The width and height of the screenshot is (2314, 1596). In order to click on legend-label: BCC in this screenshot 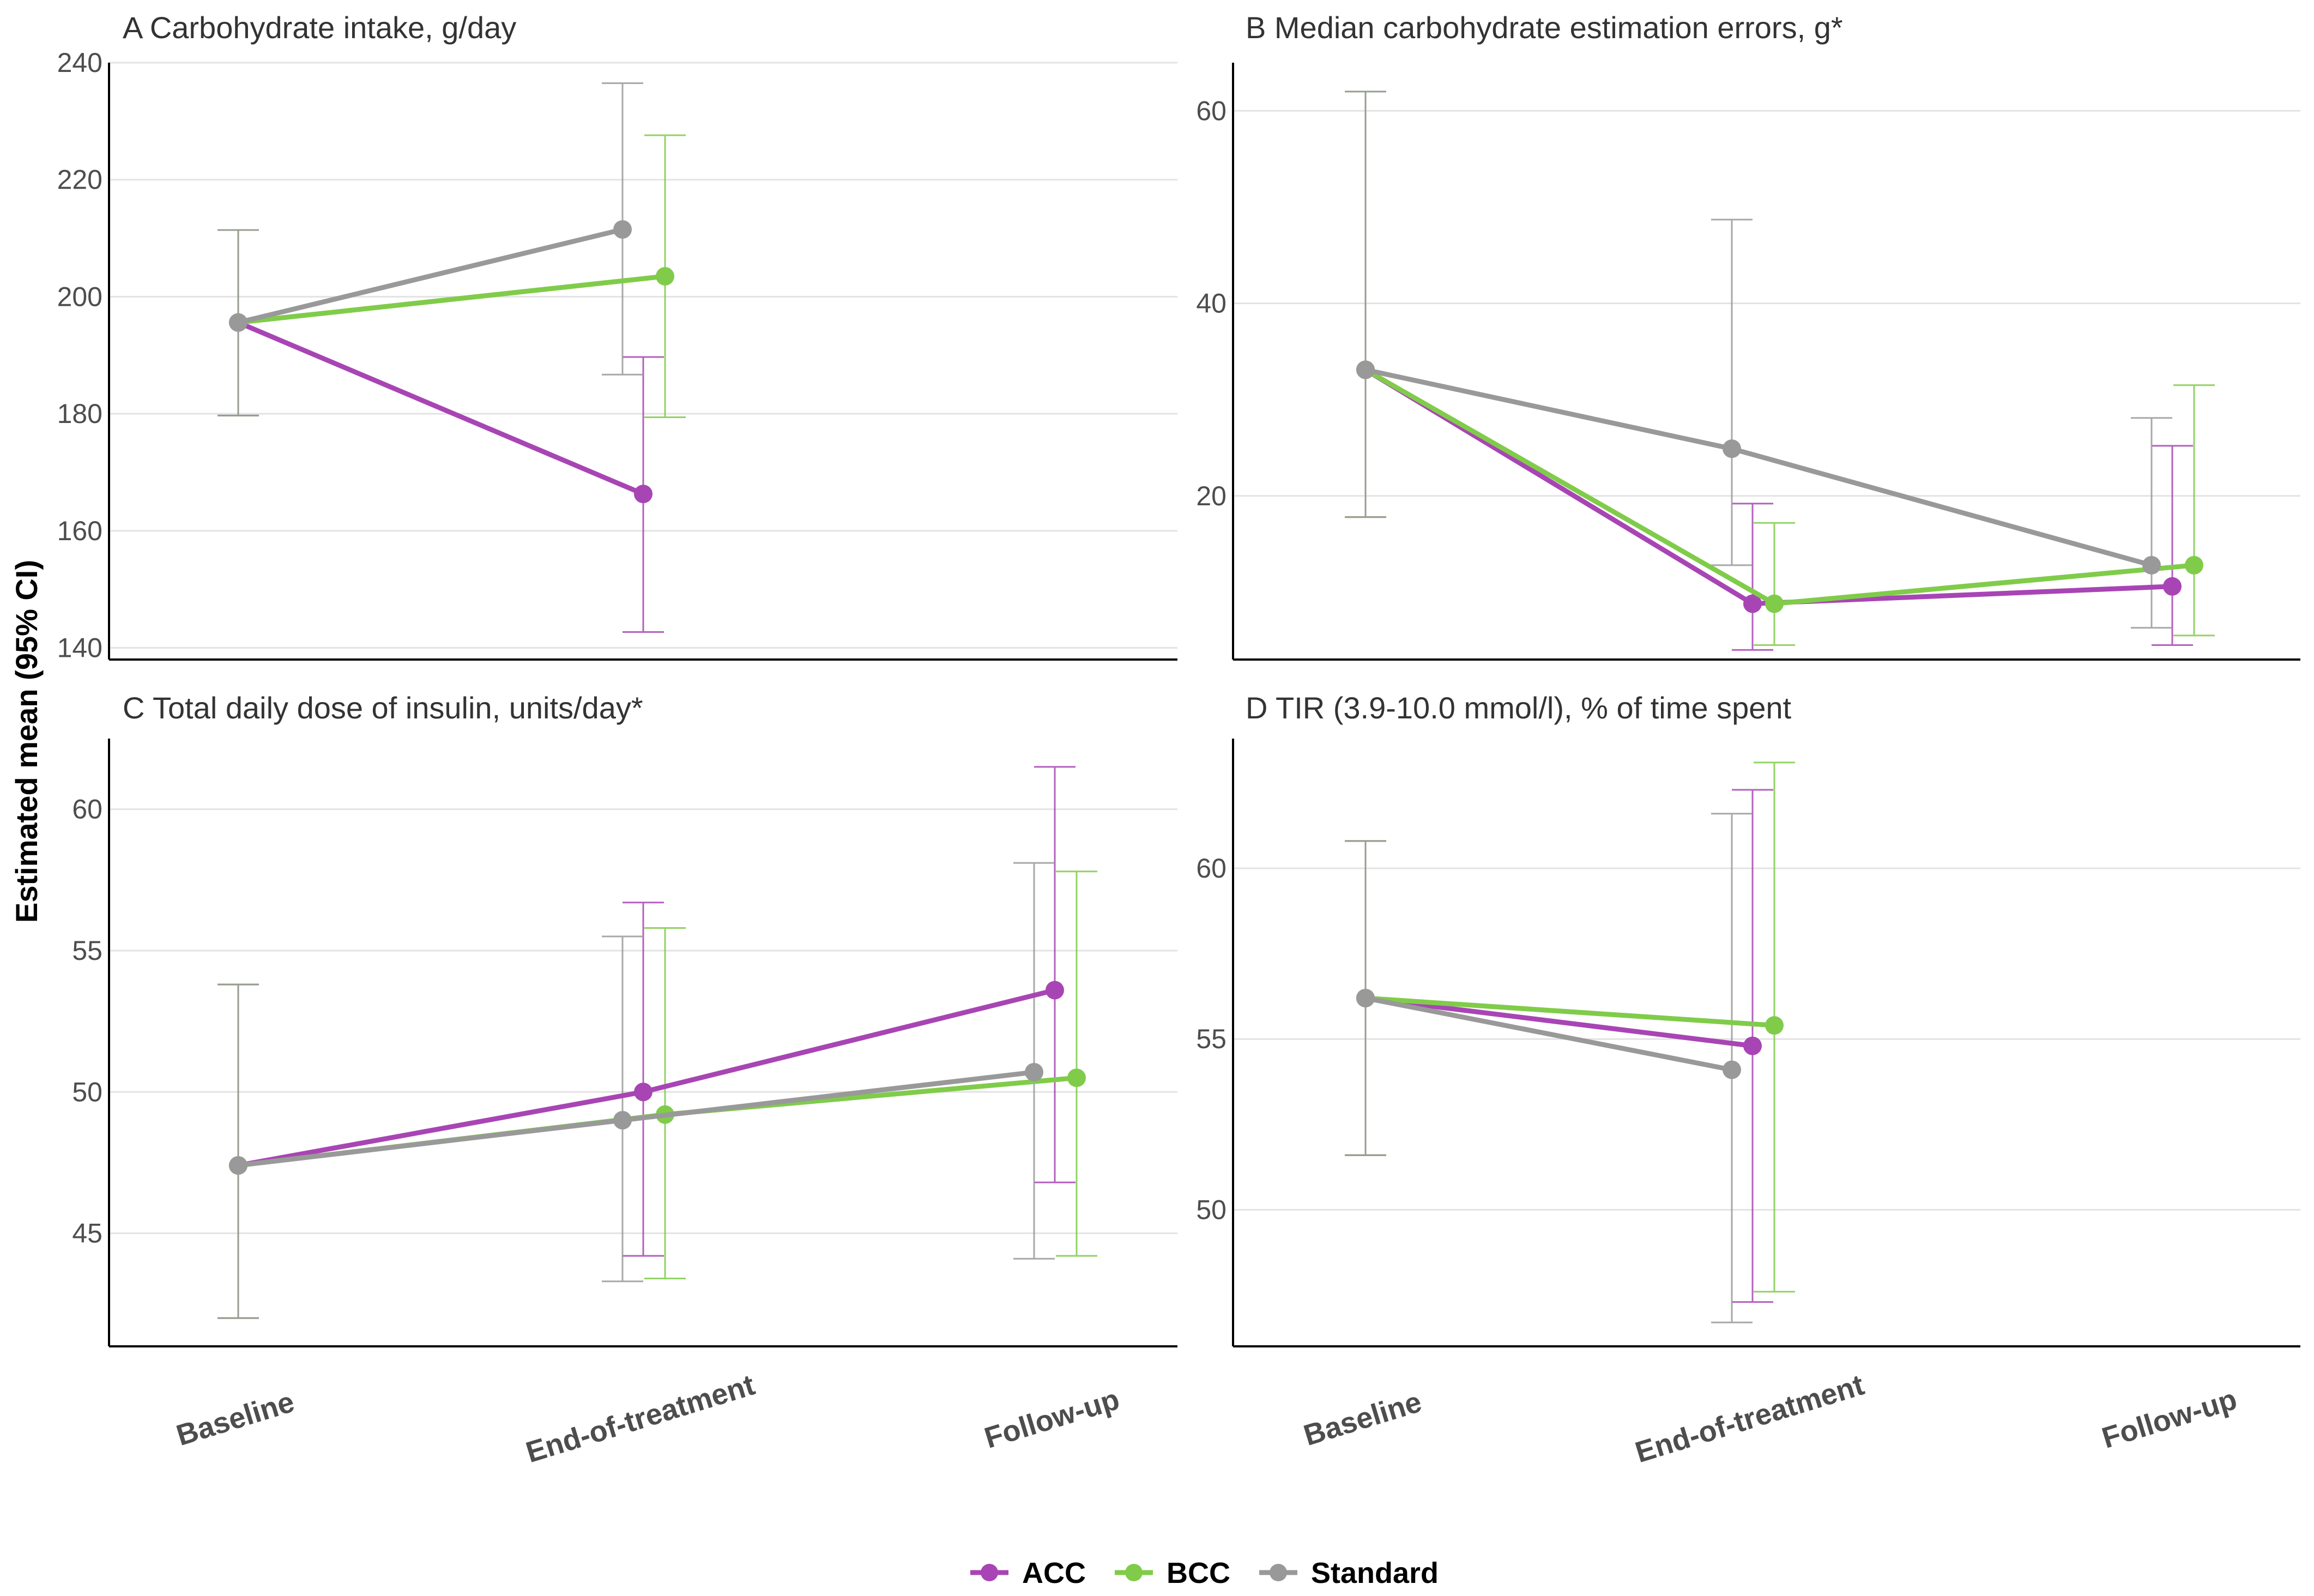, I will do `click(1198, 1573)`.